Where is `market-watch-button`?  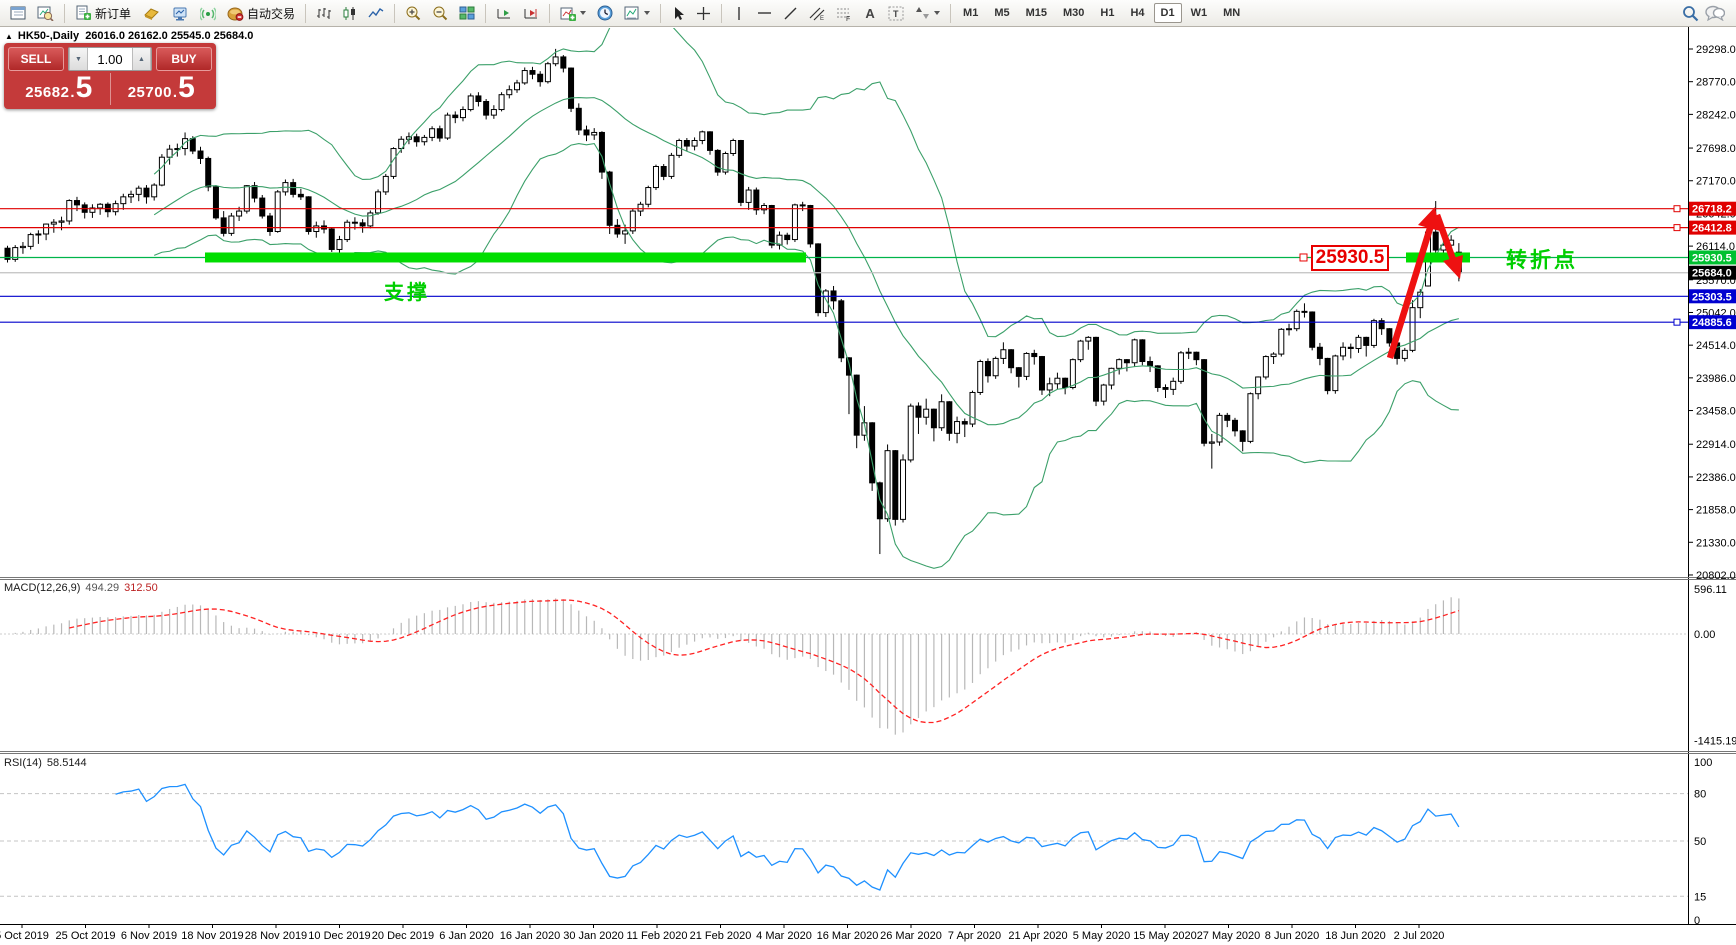
market-watch-button is located at coordinates (180, 13).